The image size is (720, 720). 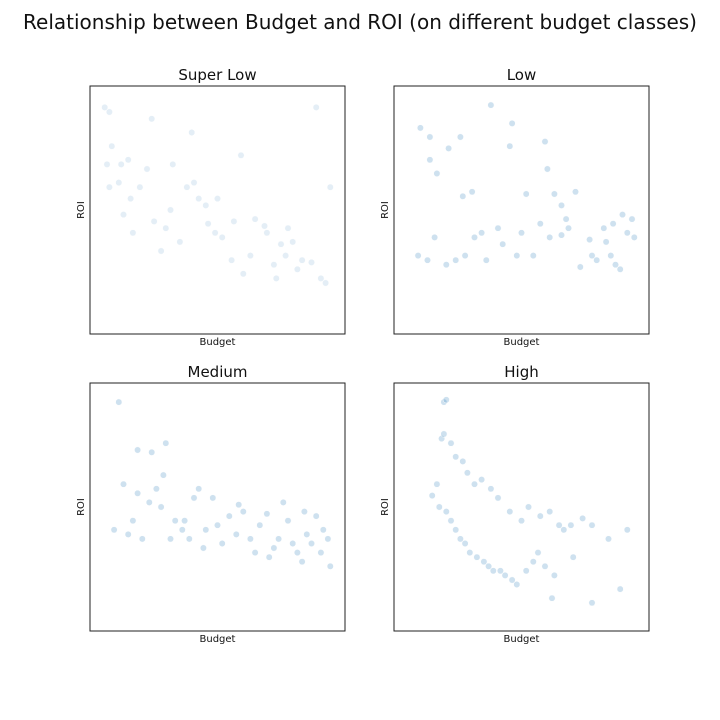 What do you see at coordinates (529, 501) in the screenshot?
I see `scatter-points` at bounding box center [529, 501].